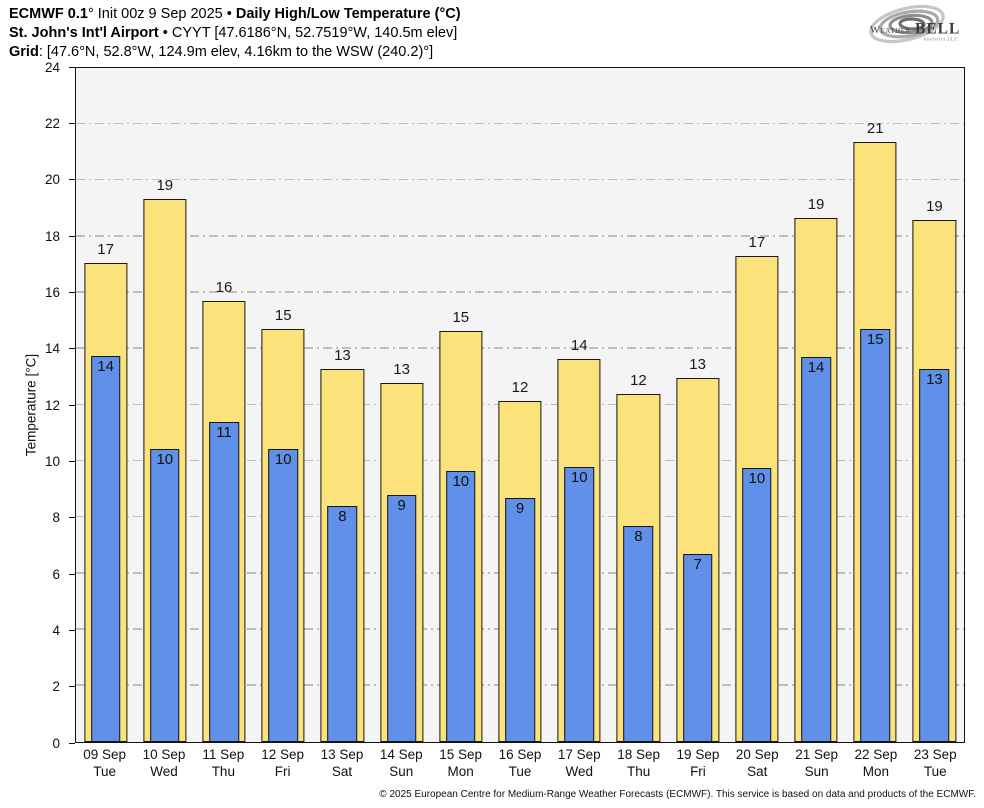 This screenshot has width=984, height=808. I want to click on y-tick-label: 20, so click(52, 180).